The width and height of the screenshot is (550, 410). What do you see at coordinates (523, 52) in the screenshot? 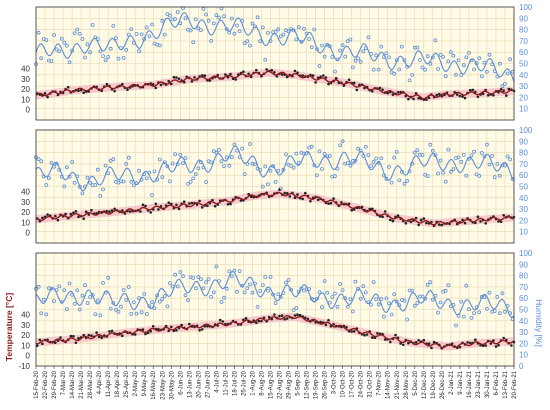
I see `y-tick-label-humidity: 60` at bounding box center [523, 52].